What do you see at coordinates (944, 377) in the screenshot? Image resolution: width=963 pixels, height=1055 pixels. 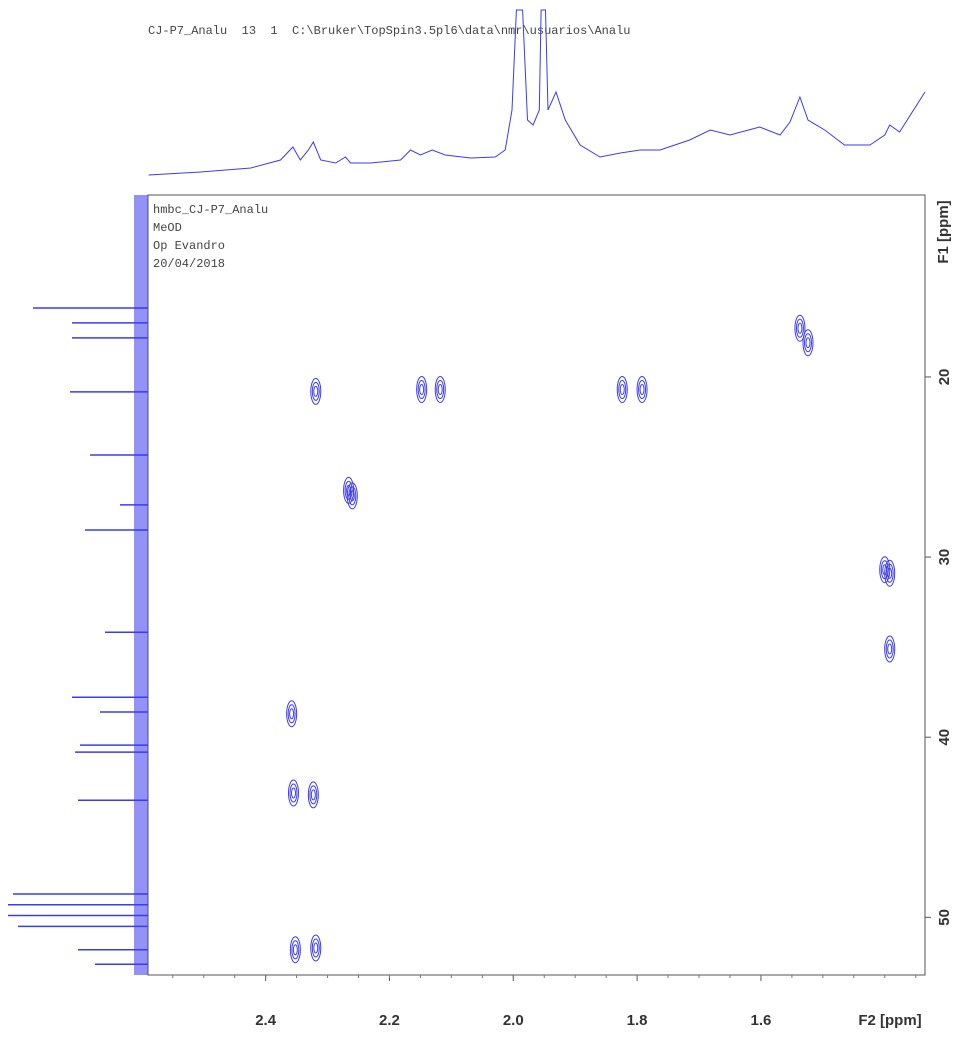 I see `y-tick-label: 20` at bounding box center [944, 377].